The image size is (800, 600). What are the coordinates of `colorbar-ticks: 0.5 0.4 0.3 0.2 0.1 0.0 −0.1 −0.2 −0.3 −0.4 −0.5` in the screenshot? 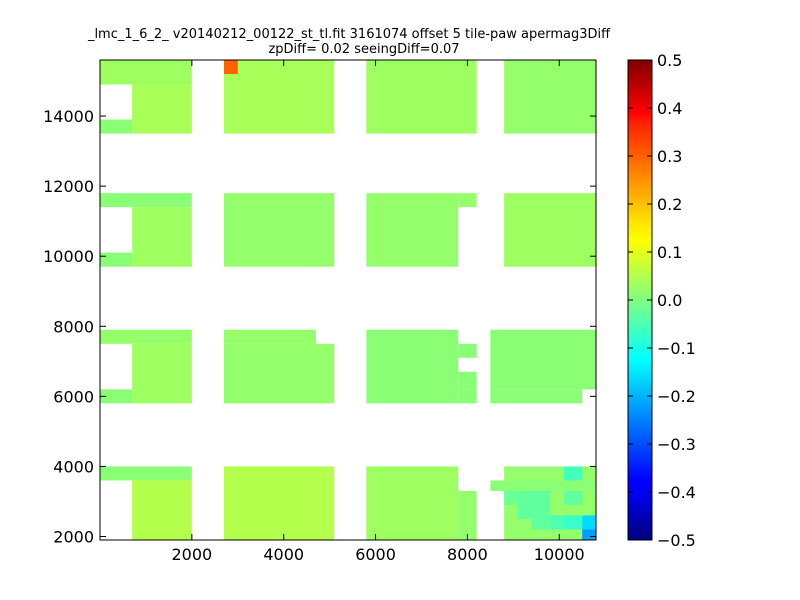 It's located at (662, 300).